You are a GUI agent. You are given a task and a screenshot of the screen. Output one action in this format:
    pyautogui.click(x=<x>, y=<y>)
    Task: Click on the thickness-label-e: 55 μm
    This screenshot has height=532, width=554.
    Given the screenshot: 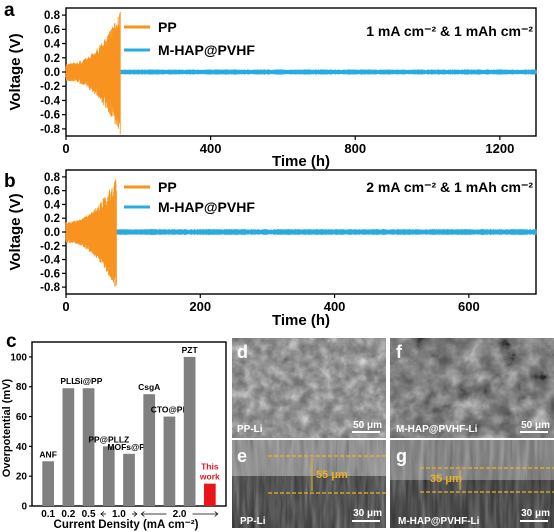 What is the action you would take?
    pyautogui.click(x=332, y=475)
    